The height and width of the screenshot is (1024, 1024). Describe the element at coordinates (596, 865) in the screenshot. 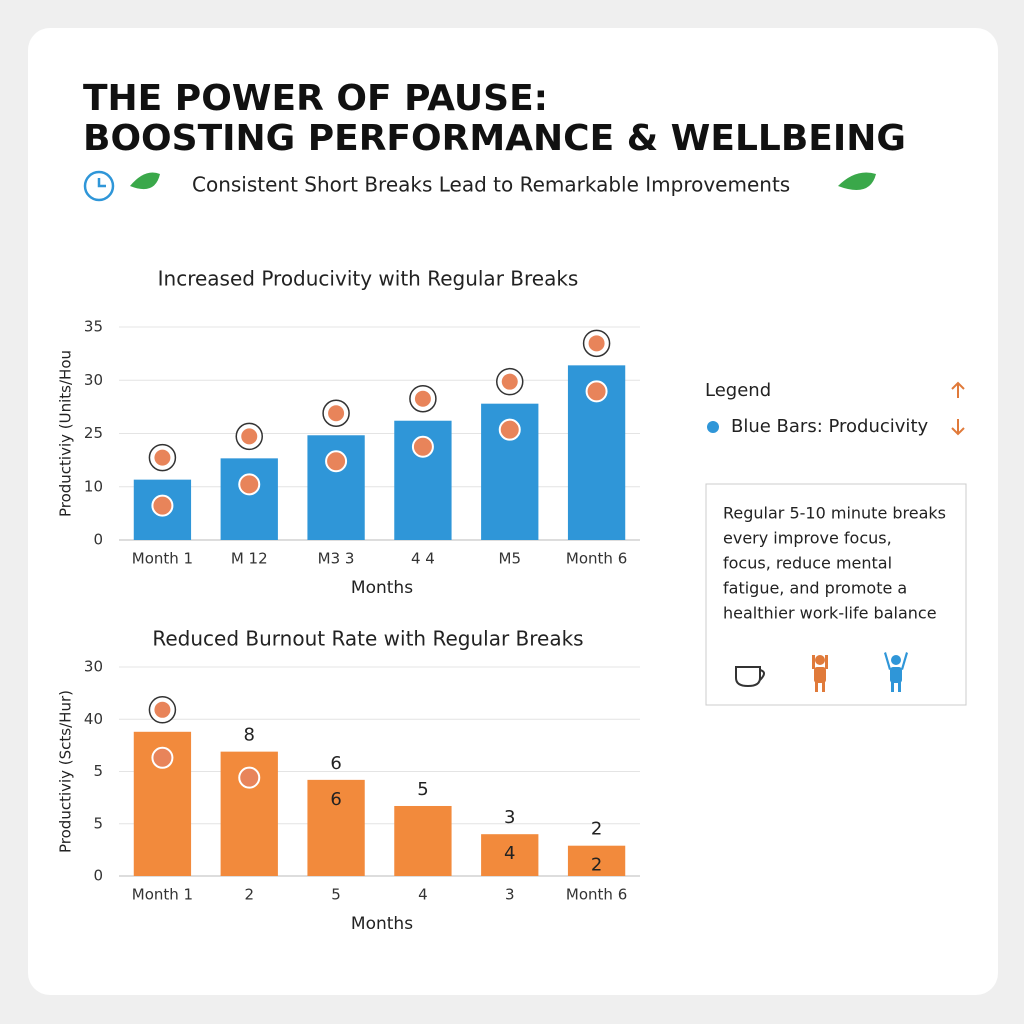

I see `inner-label: 2` at that location.